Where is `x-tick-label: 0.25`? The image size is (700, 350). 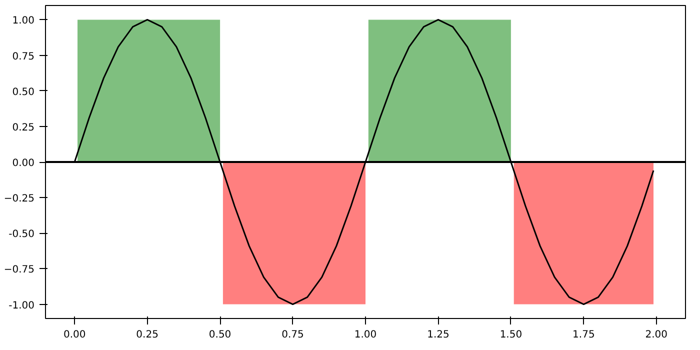
x-tick-label: 0.25 is located at coordinates (147, 335).